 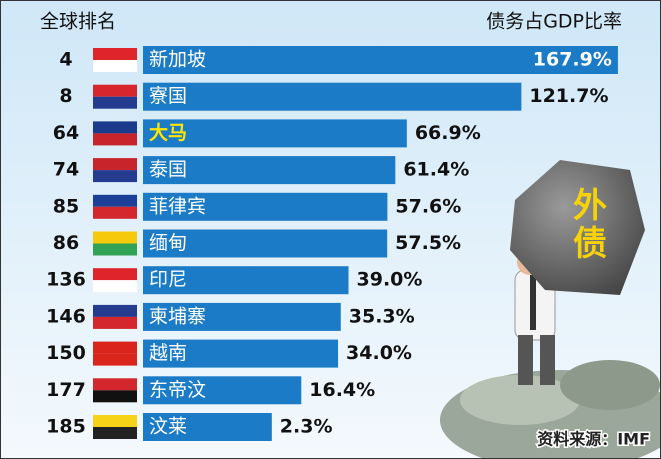 What do you see at coordinates (177, 60) in the screenshot?
I see `category-label: 新加坡` at bounding box center [177, 60].